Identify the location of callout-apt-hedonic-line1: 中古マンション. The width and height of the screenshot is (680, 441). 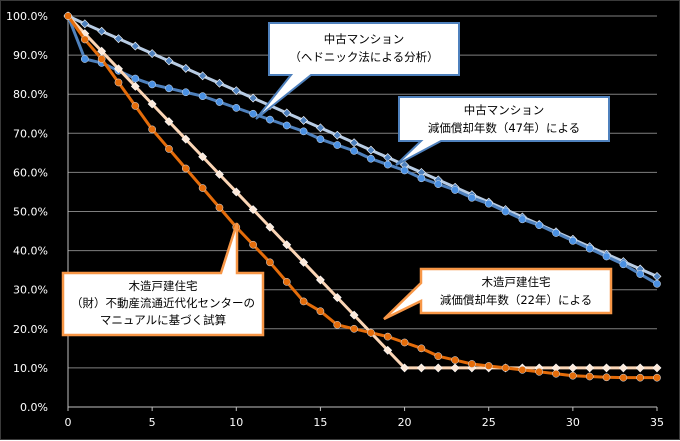
(364, 39).